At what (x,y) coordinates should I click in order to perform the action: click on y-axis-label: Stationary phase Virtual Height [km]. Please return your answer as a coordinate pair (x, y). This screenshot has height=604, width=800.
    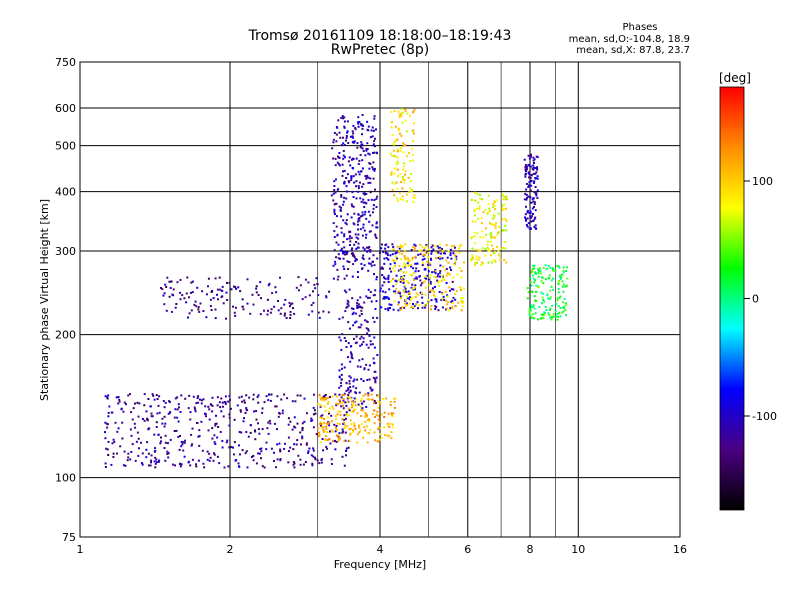
    Looking at the image, I should click on (44, 300).